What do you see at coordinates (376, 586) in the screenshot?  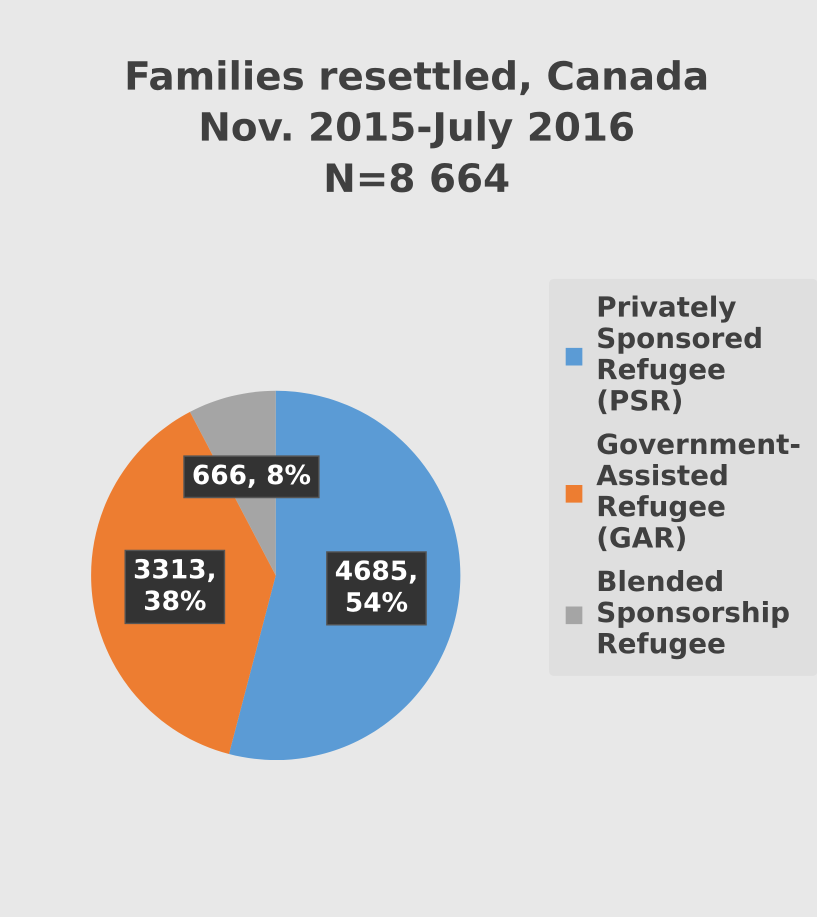 I see `data-label: 4685, 54%` at bounding box center [376, 586].